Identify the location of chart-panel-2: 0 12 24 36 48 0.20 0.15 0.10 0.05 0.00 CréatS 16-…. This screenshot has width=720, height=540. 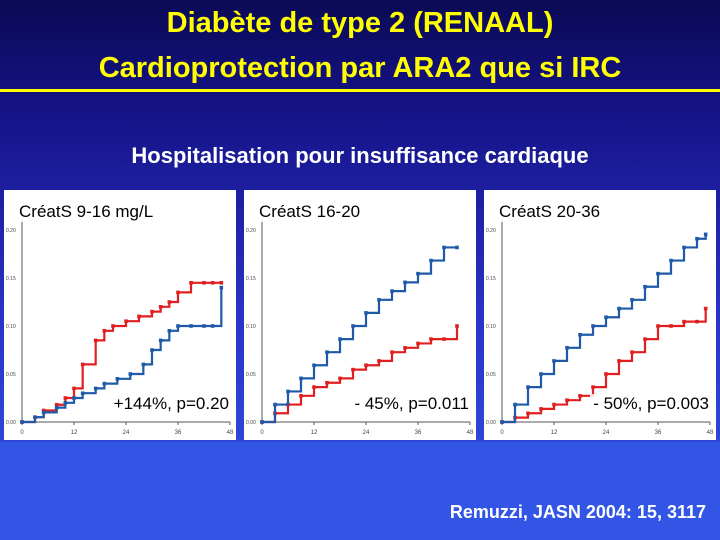
(360, 315).